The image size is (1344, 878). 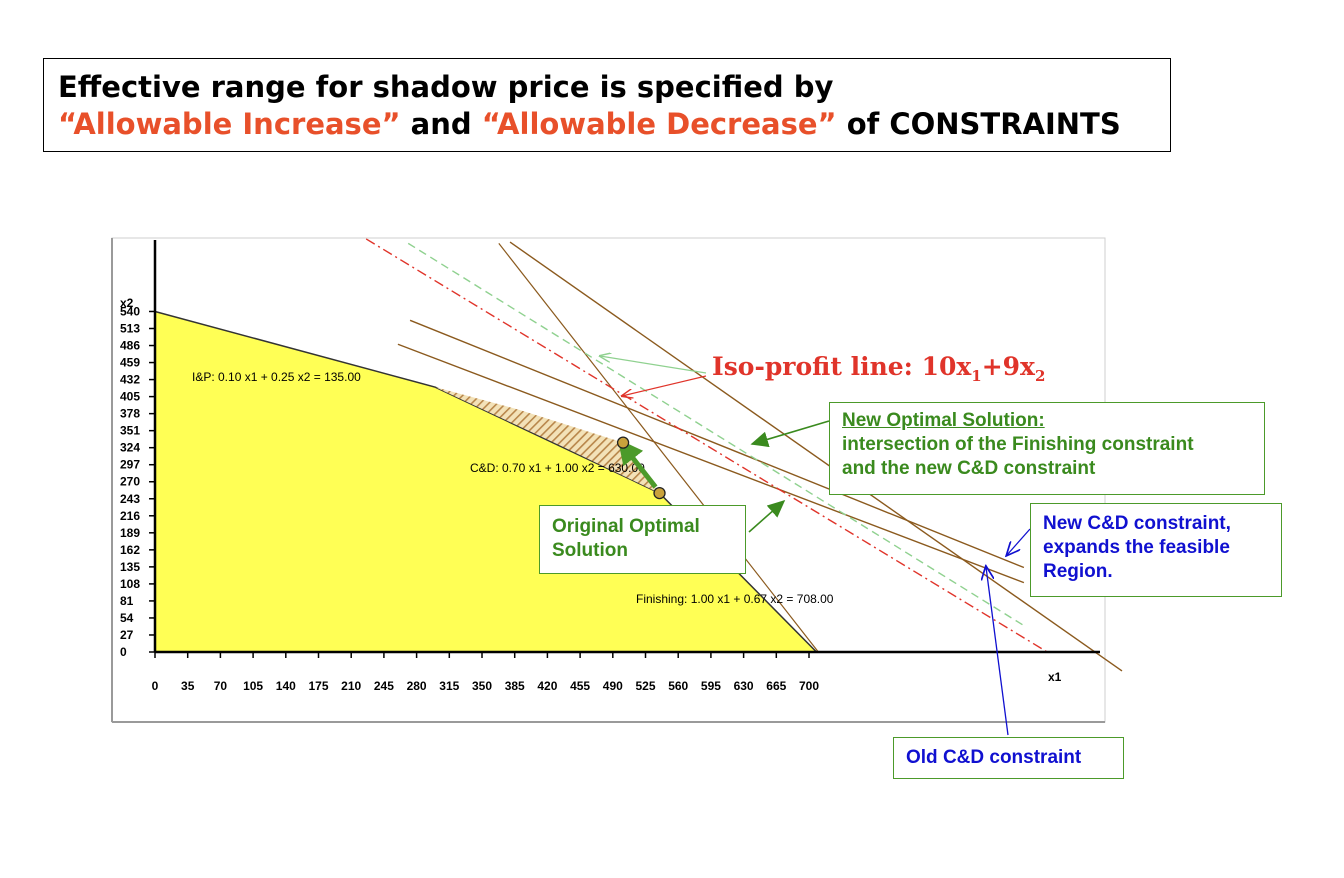 I want to click on iso-green-pointer, so click(x=653, y=365).